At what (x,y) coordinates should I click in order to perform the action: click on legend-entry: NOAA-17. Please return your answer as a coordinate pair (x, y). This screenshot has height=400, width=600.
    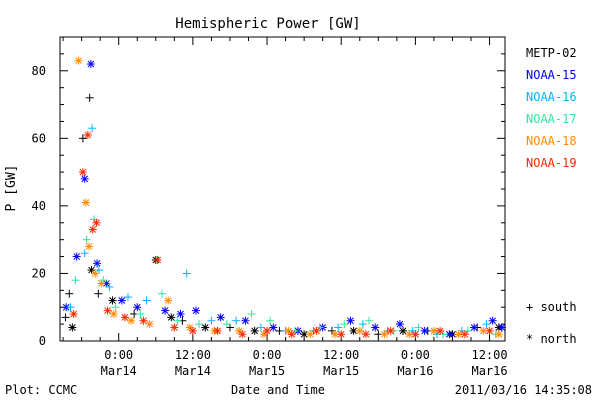
    Looking at the image, I should click on (551, 119).